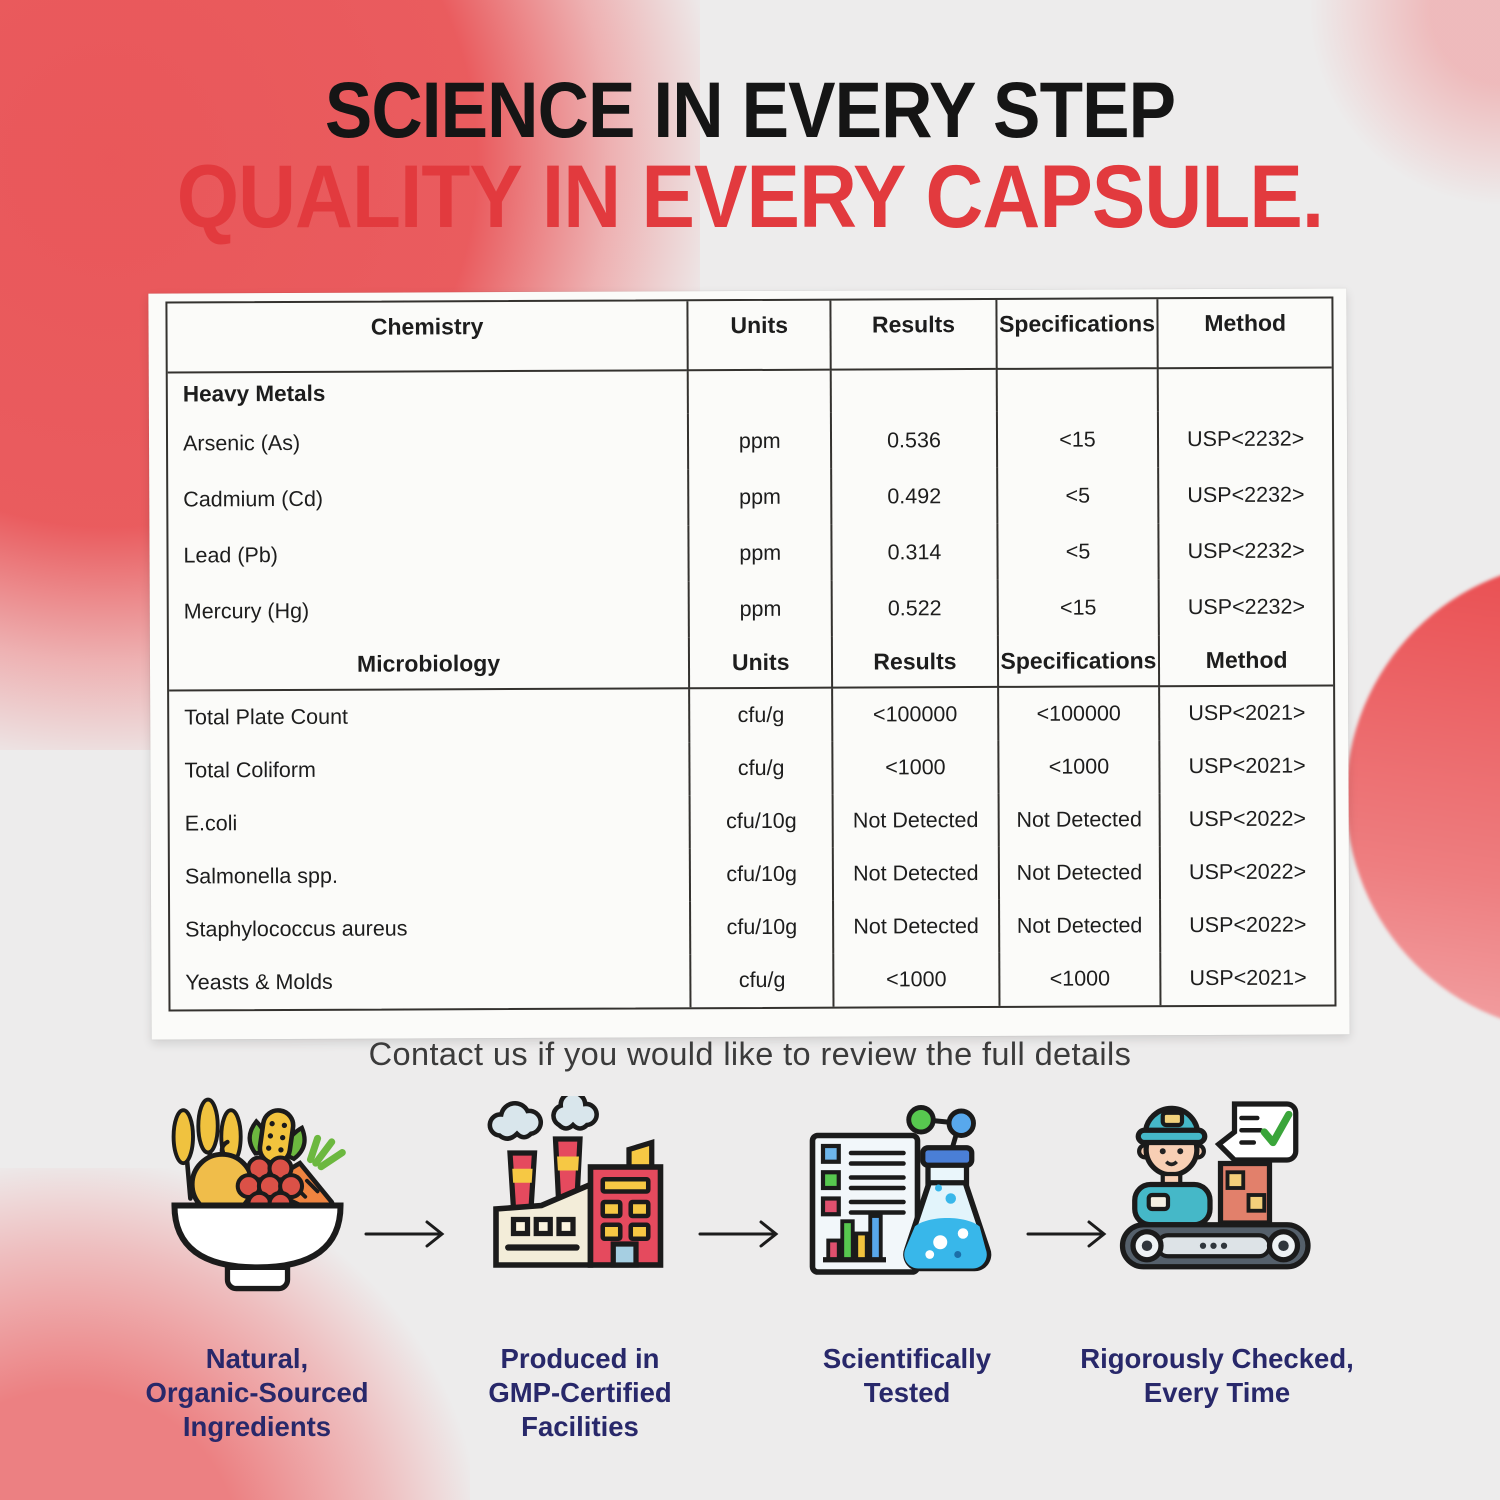 This screenshot has height=1500, width=1500. What do you see at coordinates (913, 496) in the screenshot?
I see `table-cell: 0.492` at bounding box center [913, 496].